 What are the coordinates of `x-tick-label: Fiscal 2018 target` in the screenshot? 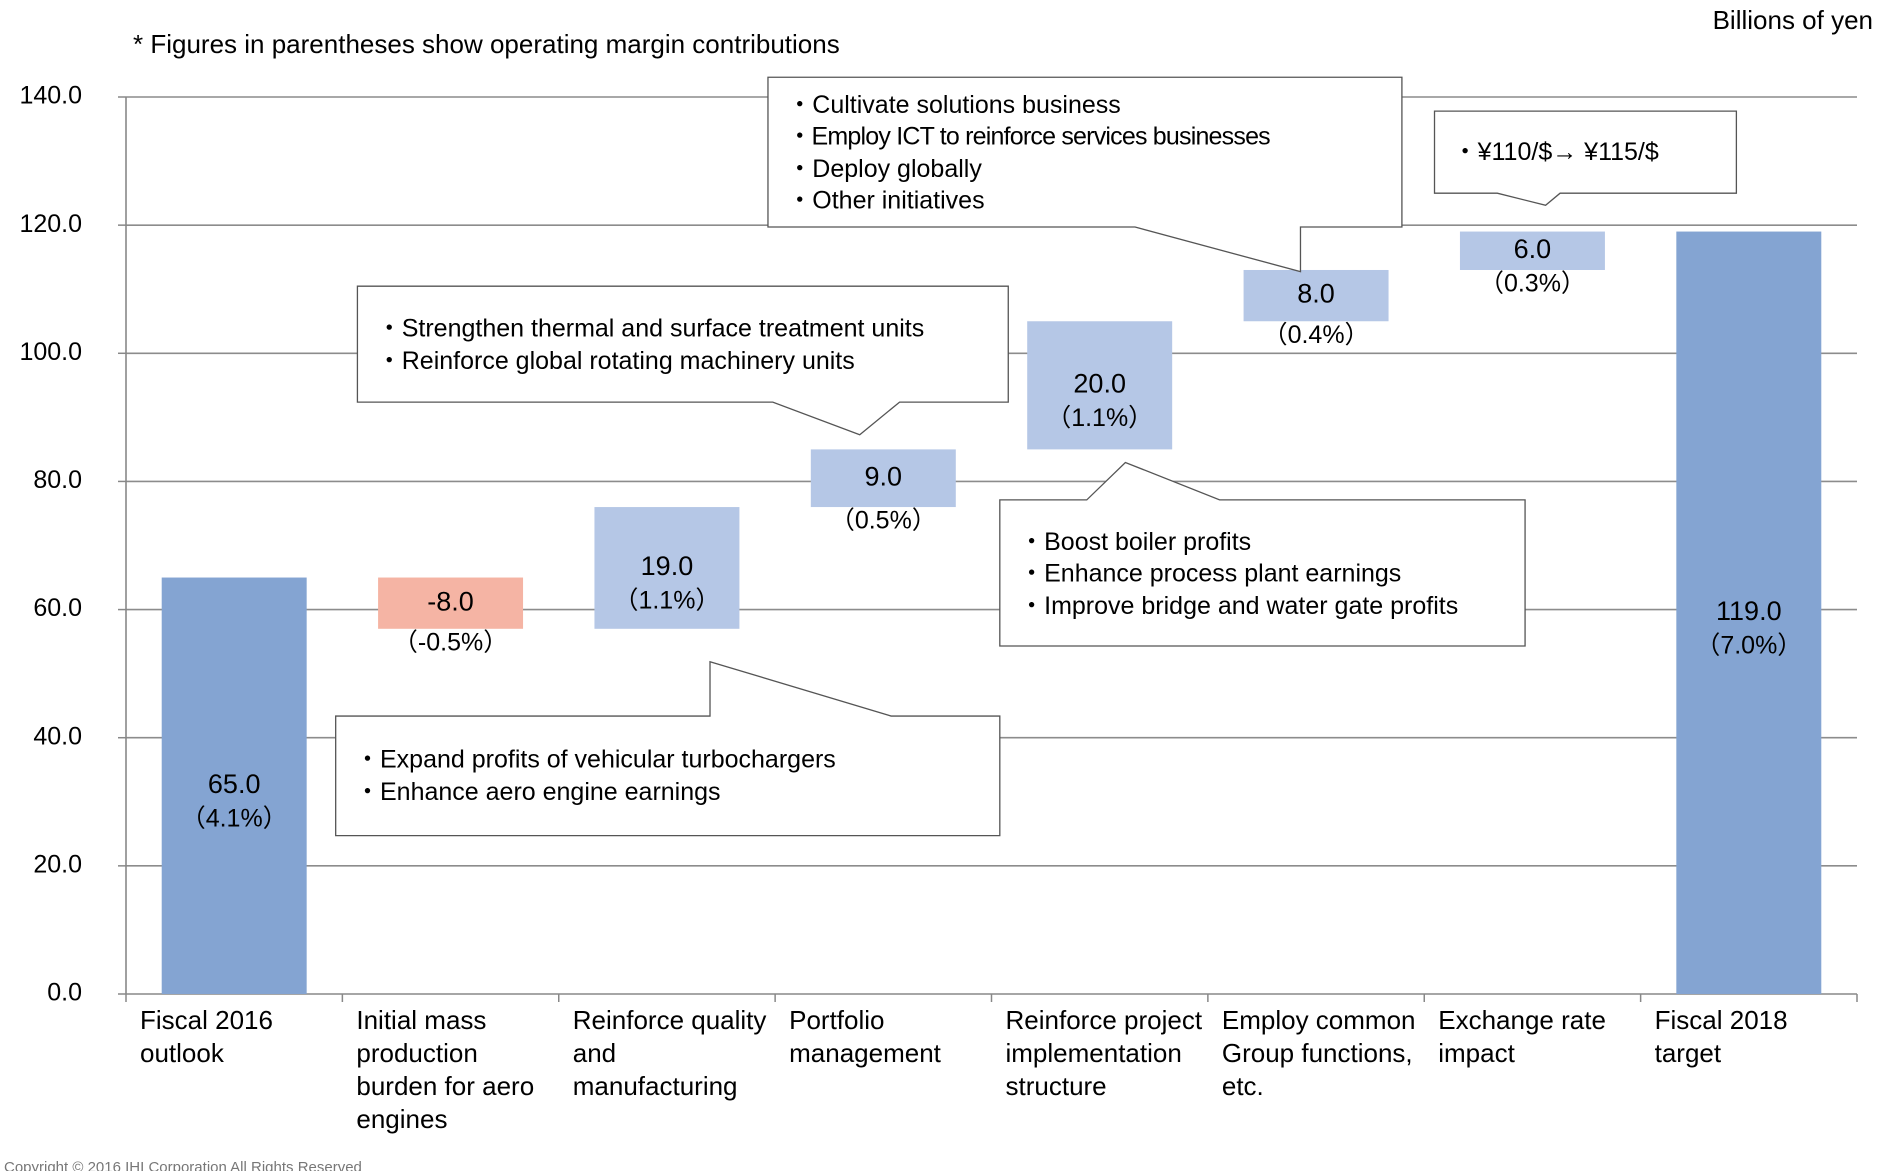 It's located at (1721, 1036).